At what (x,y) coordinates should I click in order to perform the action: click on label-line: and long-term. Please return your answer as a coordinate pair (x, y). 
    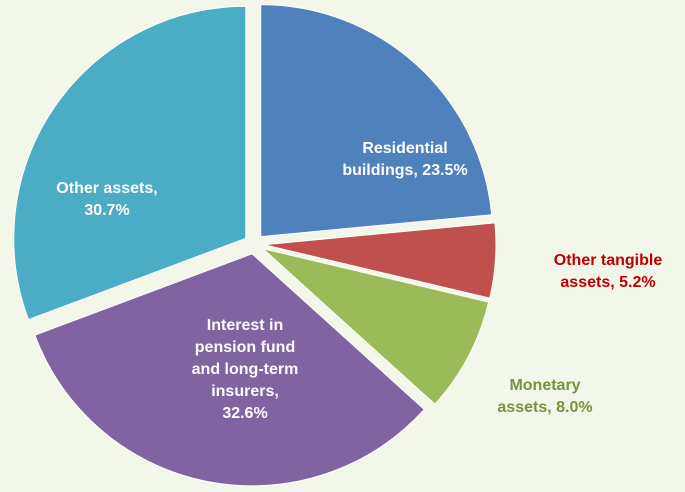
    Looking at the image, I should click on (245, 369).